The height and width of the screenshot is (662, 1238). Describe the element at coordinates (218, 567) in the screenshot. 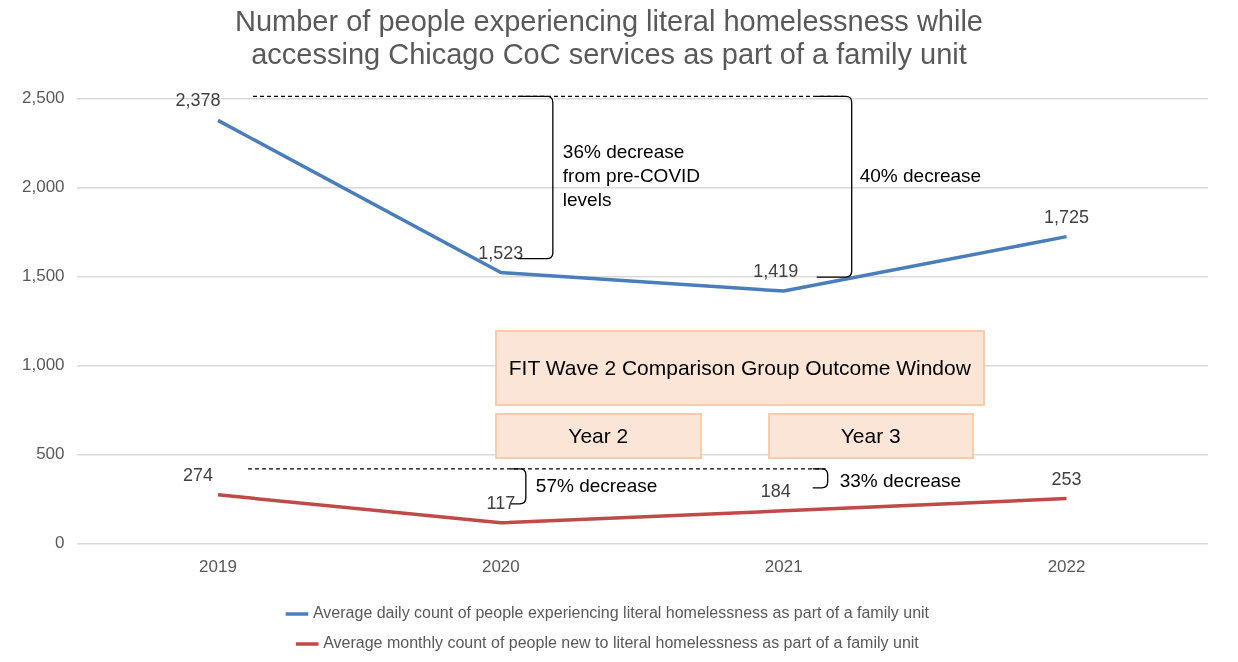

I see `x-tick-label: 2019` at that location.